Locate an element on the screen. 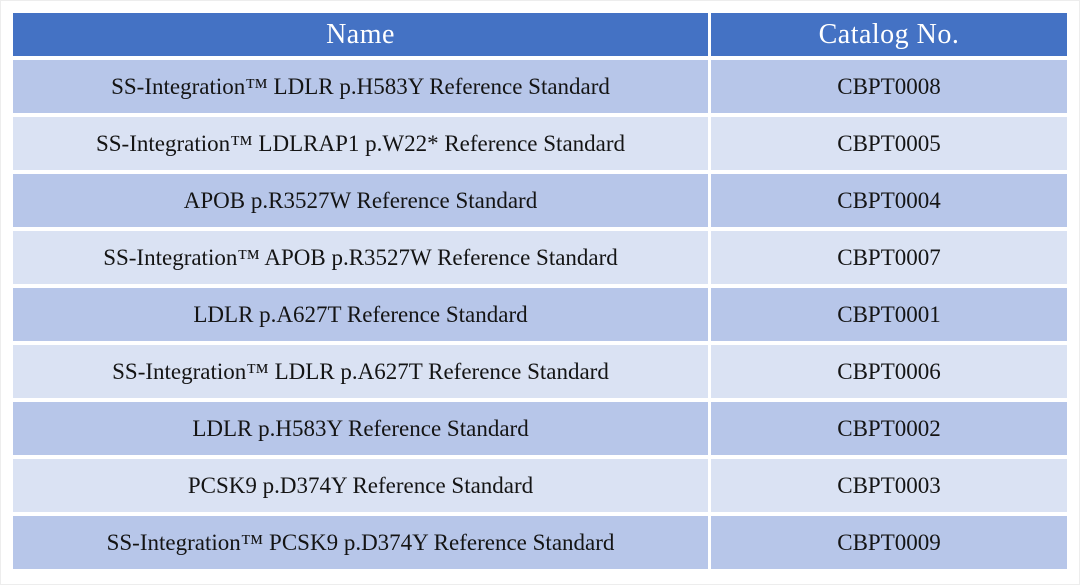  catalog-cell: CBPT0006 is located at coordinates (889, 371).